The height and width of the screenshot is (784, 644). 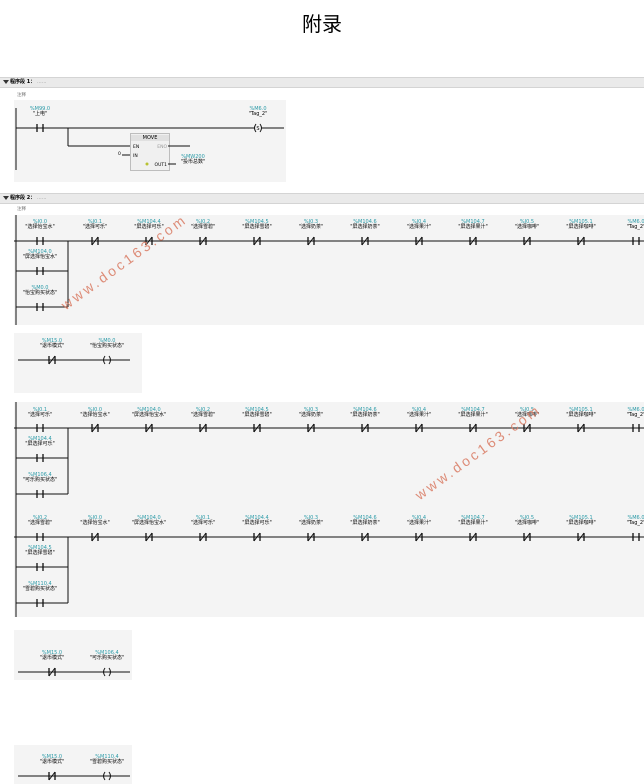 What do you see at coordinates (107, 672) in the screenshot?
I see `rung-d-out-coil-symbol` at bounding box center [107, 672].